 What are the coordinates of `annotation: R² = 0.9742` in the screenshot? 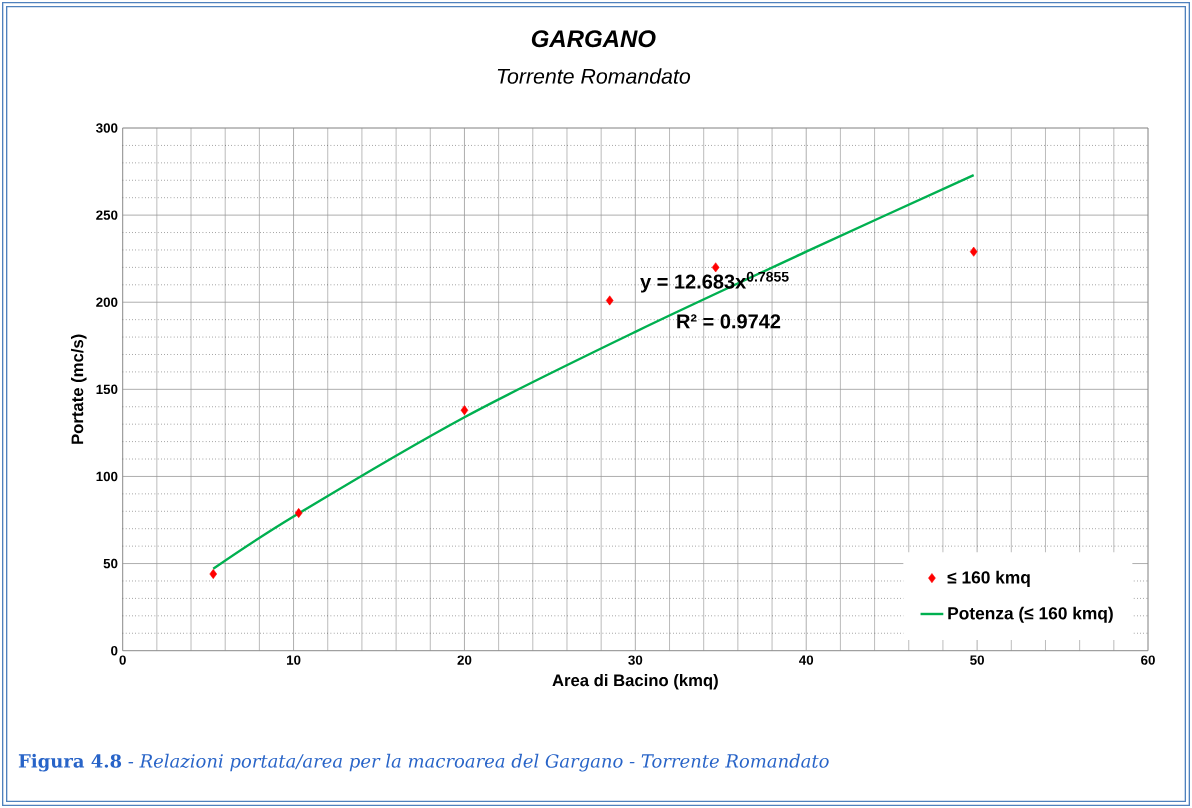 It's located at (729, 321).